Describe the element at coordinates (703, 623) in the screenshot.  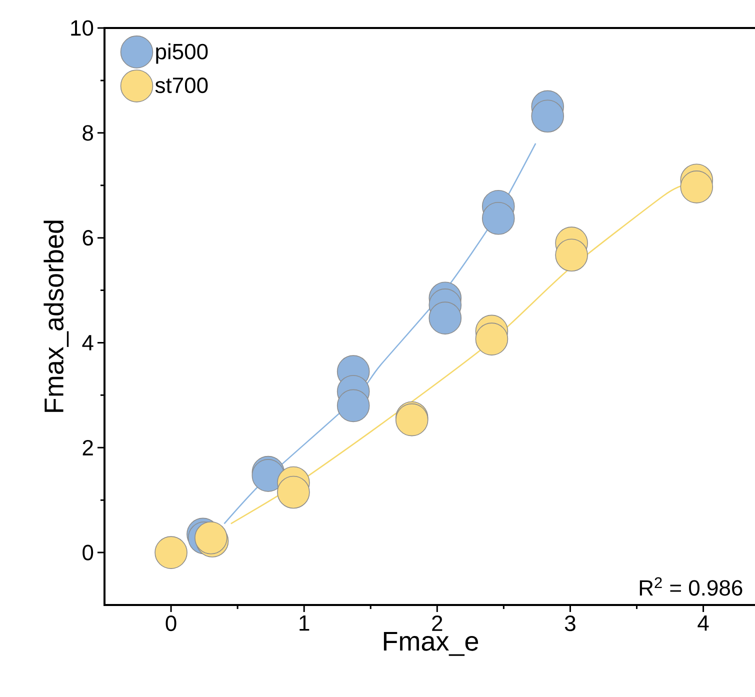
I see `x-tick-label: 4` at that location.